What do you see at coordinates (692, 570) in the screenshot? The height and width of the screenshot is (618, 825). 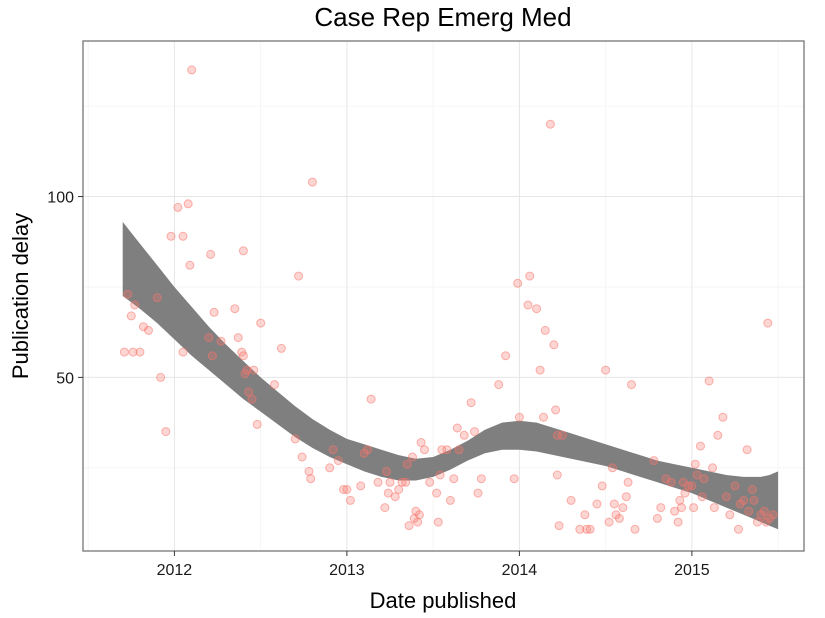 I see `x-tick-label: 2015` at bounding box center [692, 570].